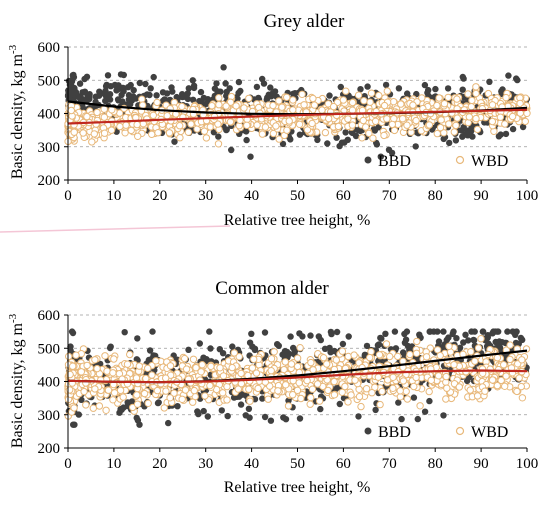 The height and width of the screenshot is (507, 550). Describe the element at coordinates (297, 487) in the screenshot. I see `x-axis-label: Relative tree height, %` at that location.